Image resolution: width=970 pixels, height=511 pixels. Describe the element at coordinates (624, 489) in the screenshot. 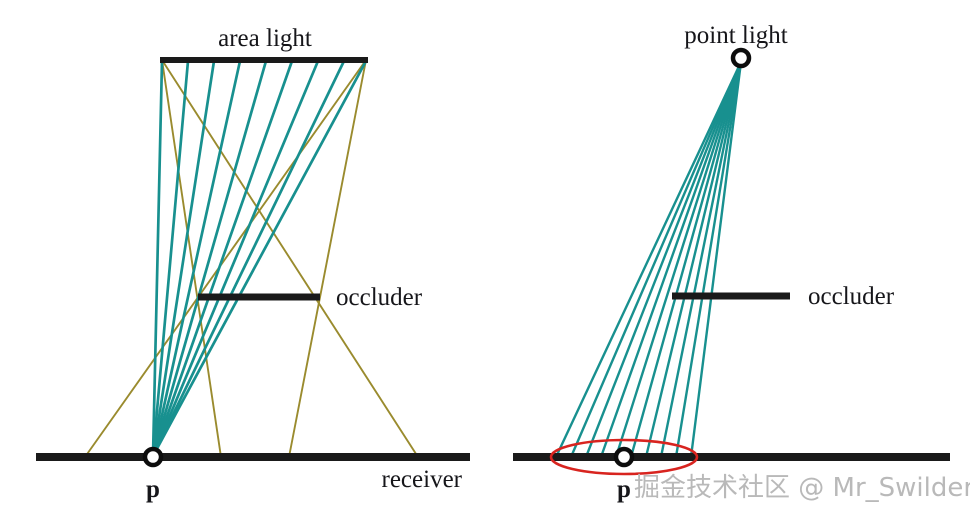

I see `point-p-label-right: p` at that location.